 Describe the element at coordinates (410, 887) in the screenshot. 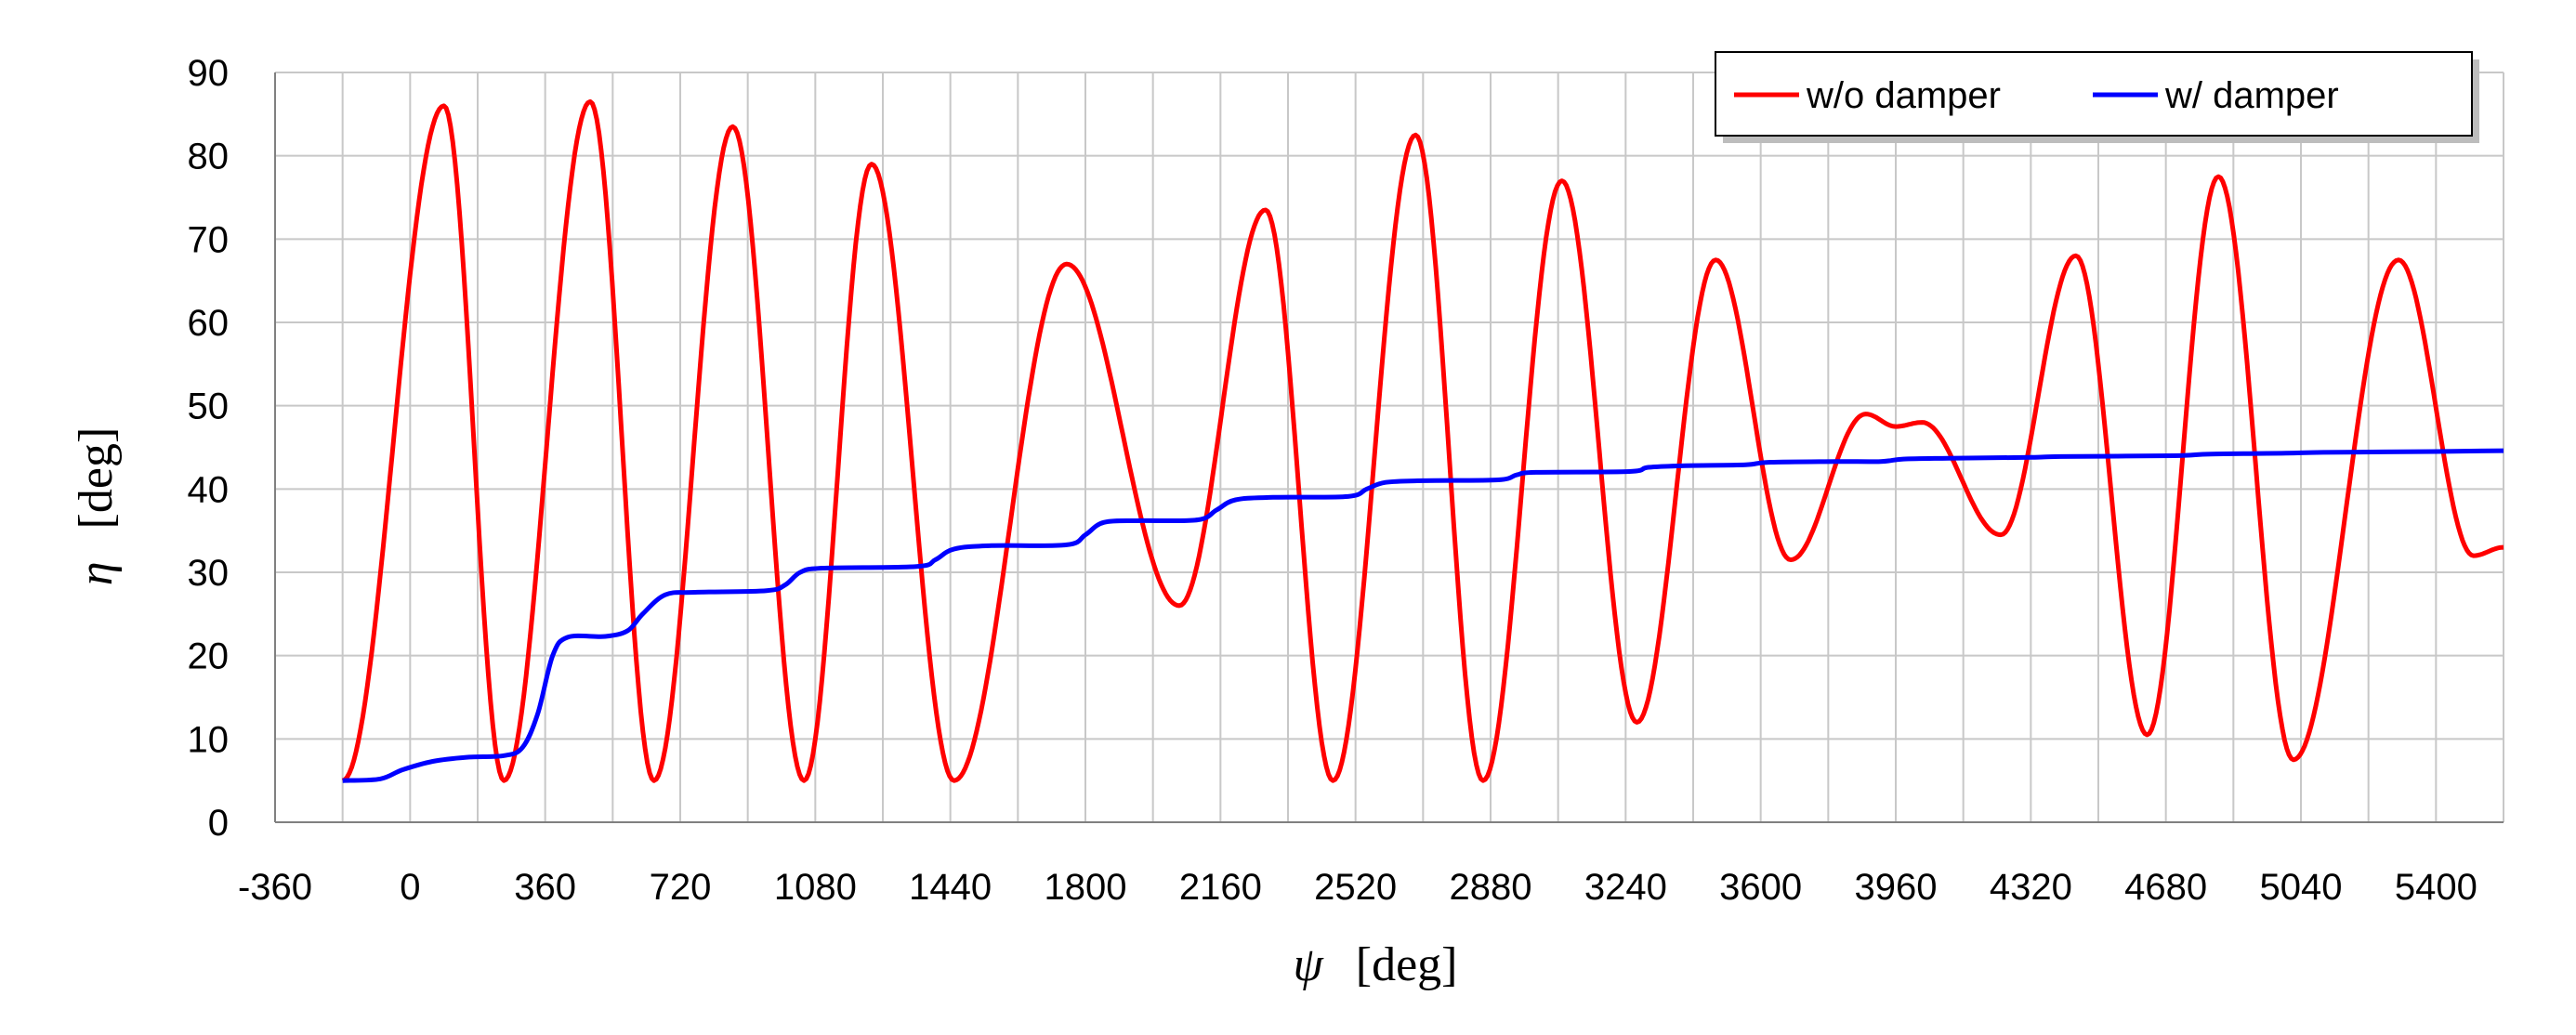

I see `x-tick-label: 0` at that location.